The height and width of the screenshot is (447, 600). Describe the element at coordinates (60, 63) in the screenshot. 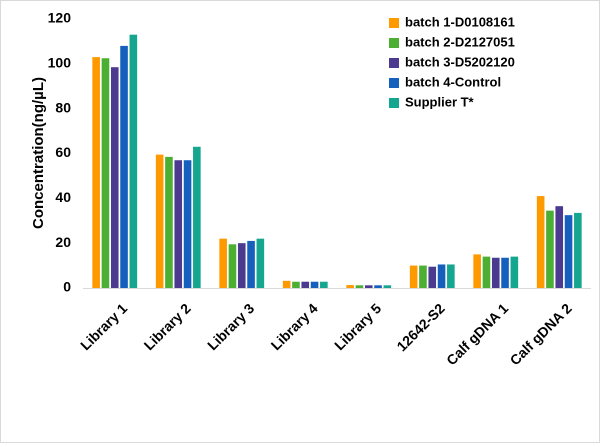

I see `y-tick-label: 100` at that location.